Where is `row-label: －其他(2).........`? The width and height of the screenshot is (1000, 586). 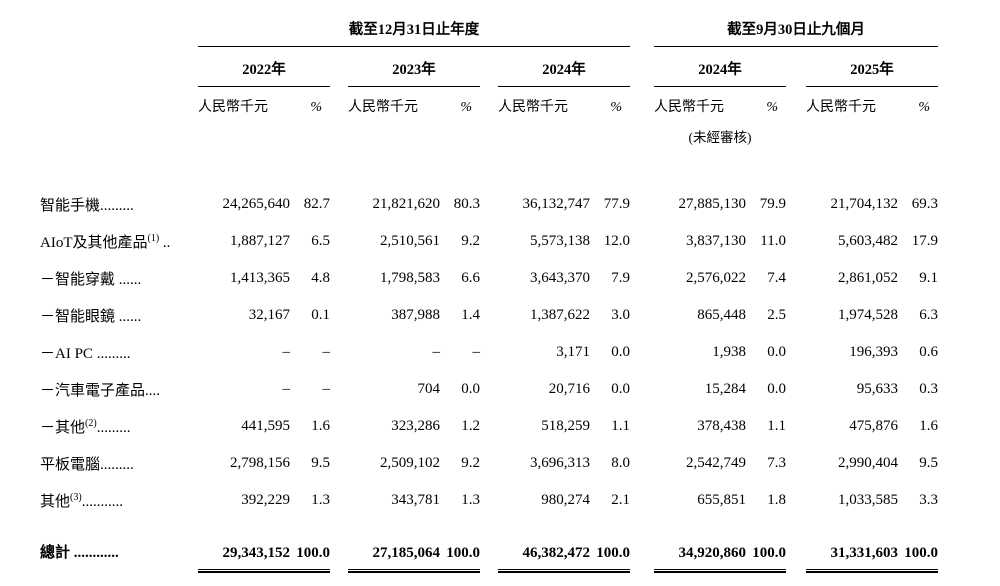 row-label: －其他(2)......... is located at coordinates (85, 427).